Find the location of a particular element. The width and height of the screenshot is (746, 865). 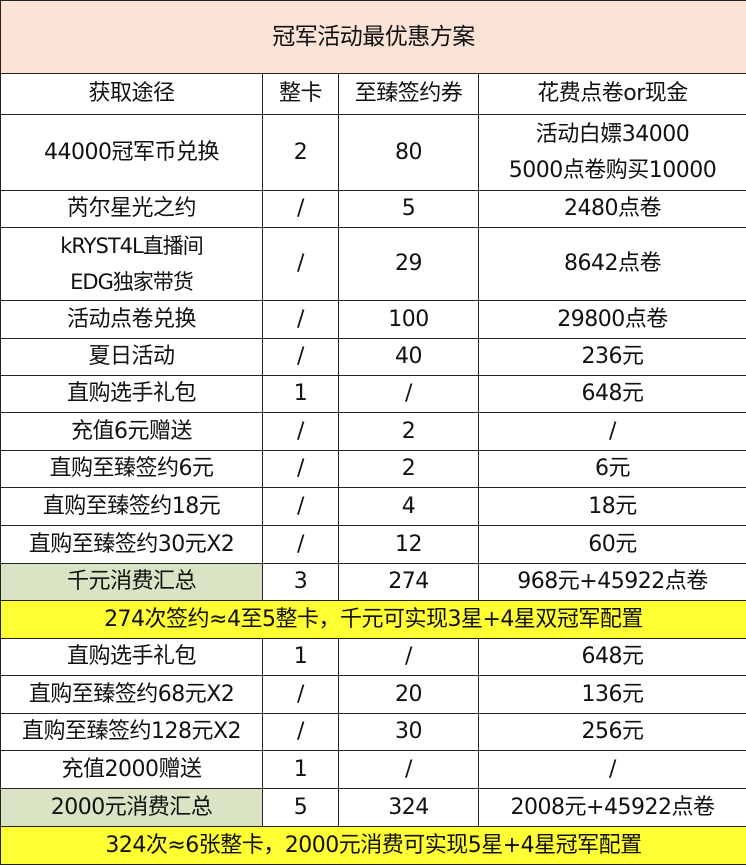

cell-method: 芮尔星光之约 is located at coordinates (132, 209).